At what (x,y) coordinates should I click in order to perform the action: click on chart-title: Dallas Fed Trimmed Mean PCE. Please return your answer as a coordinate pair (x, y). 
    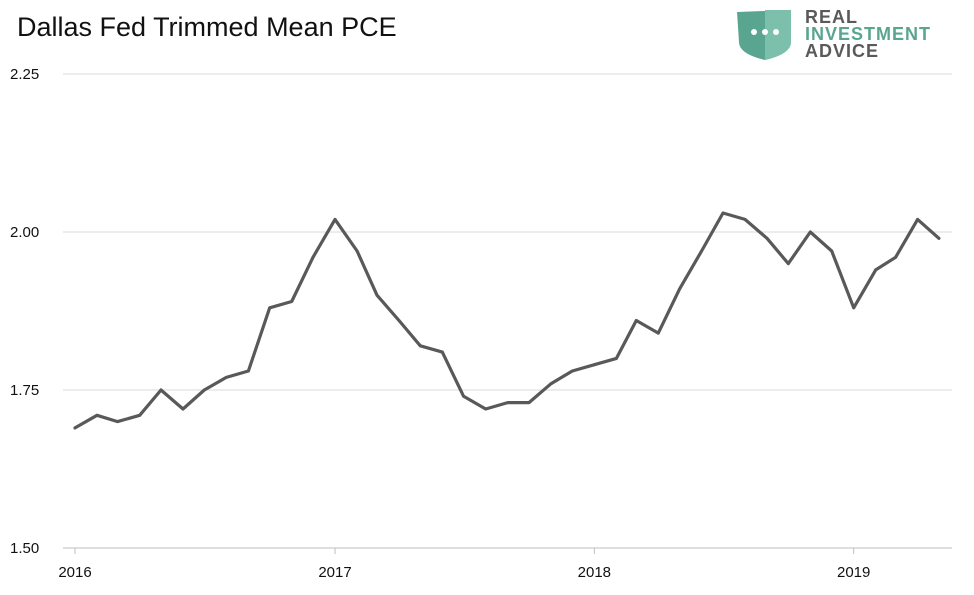
    Looking at the image, I should click on (207, 27).